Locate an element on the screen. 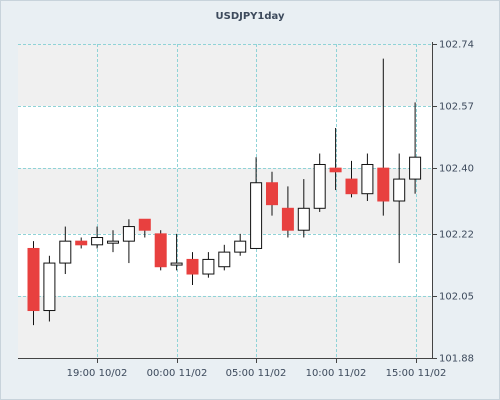 This screenshot has width=500, height=400. chart-title: USDJPY1day is located at coordinates (250, 16).